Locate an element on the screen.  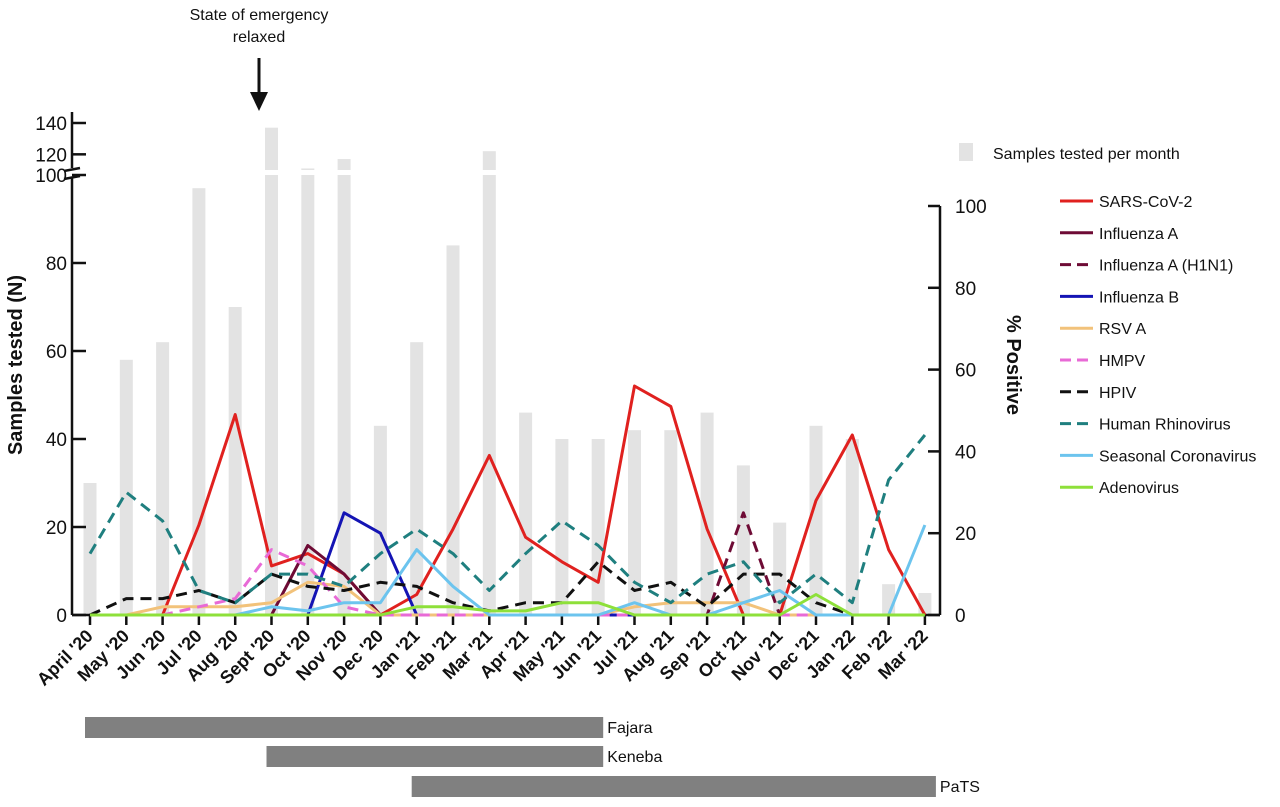
legend-label-hmpv: HMPV is located at coordinates (1122, 361).